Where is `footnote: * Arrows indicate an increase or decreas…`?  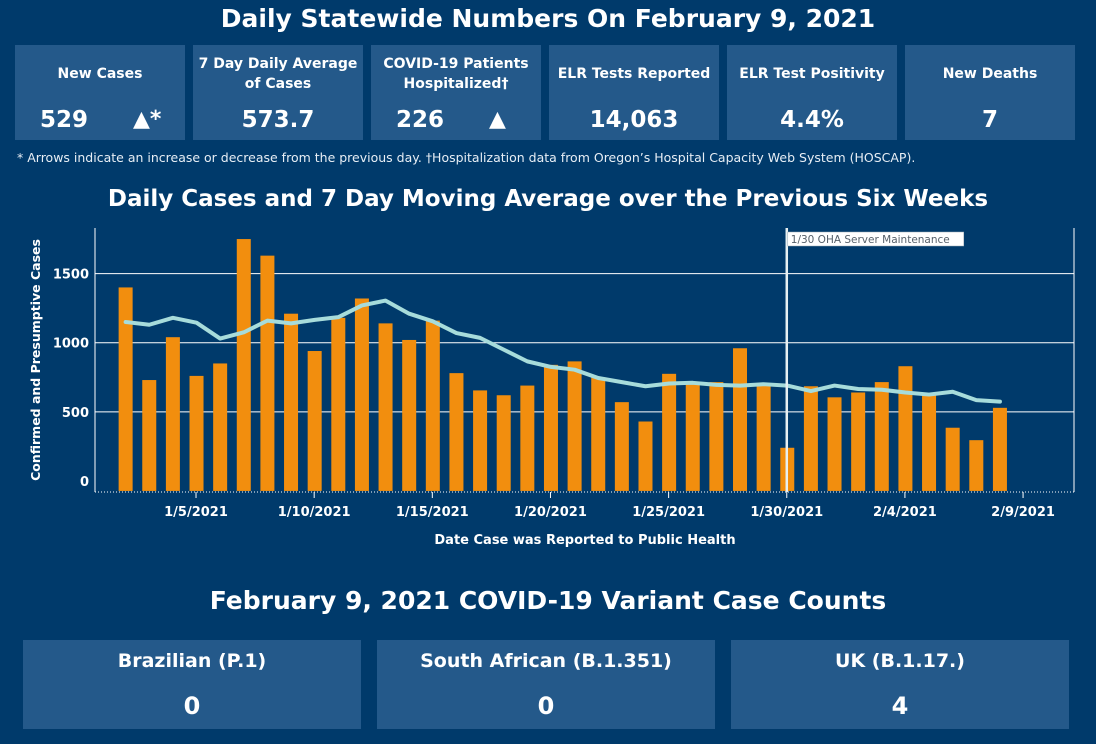
footnote: * Arrows indicate an increase or decreas… is located at coordinates (466, 157).